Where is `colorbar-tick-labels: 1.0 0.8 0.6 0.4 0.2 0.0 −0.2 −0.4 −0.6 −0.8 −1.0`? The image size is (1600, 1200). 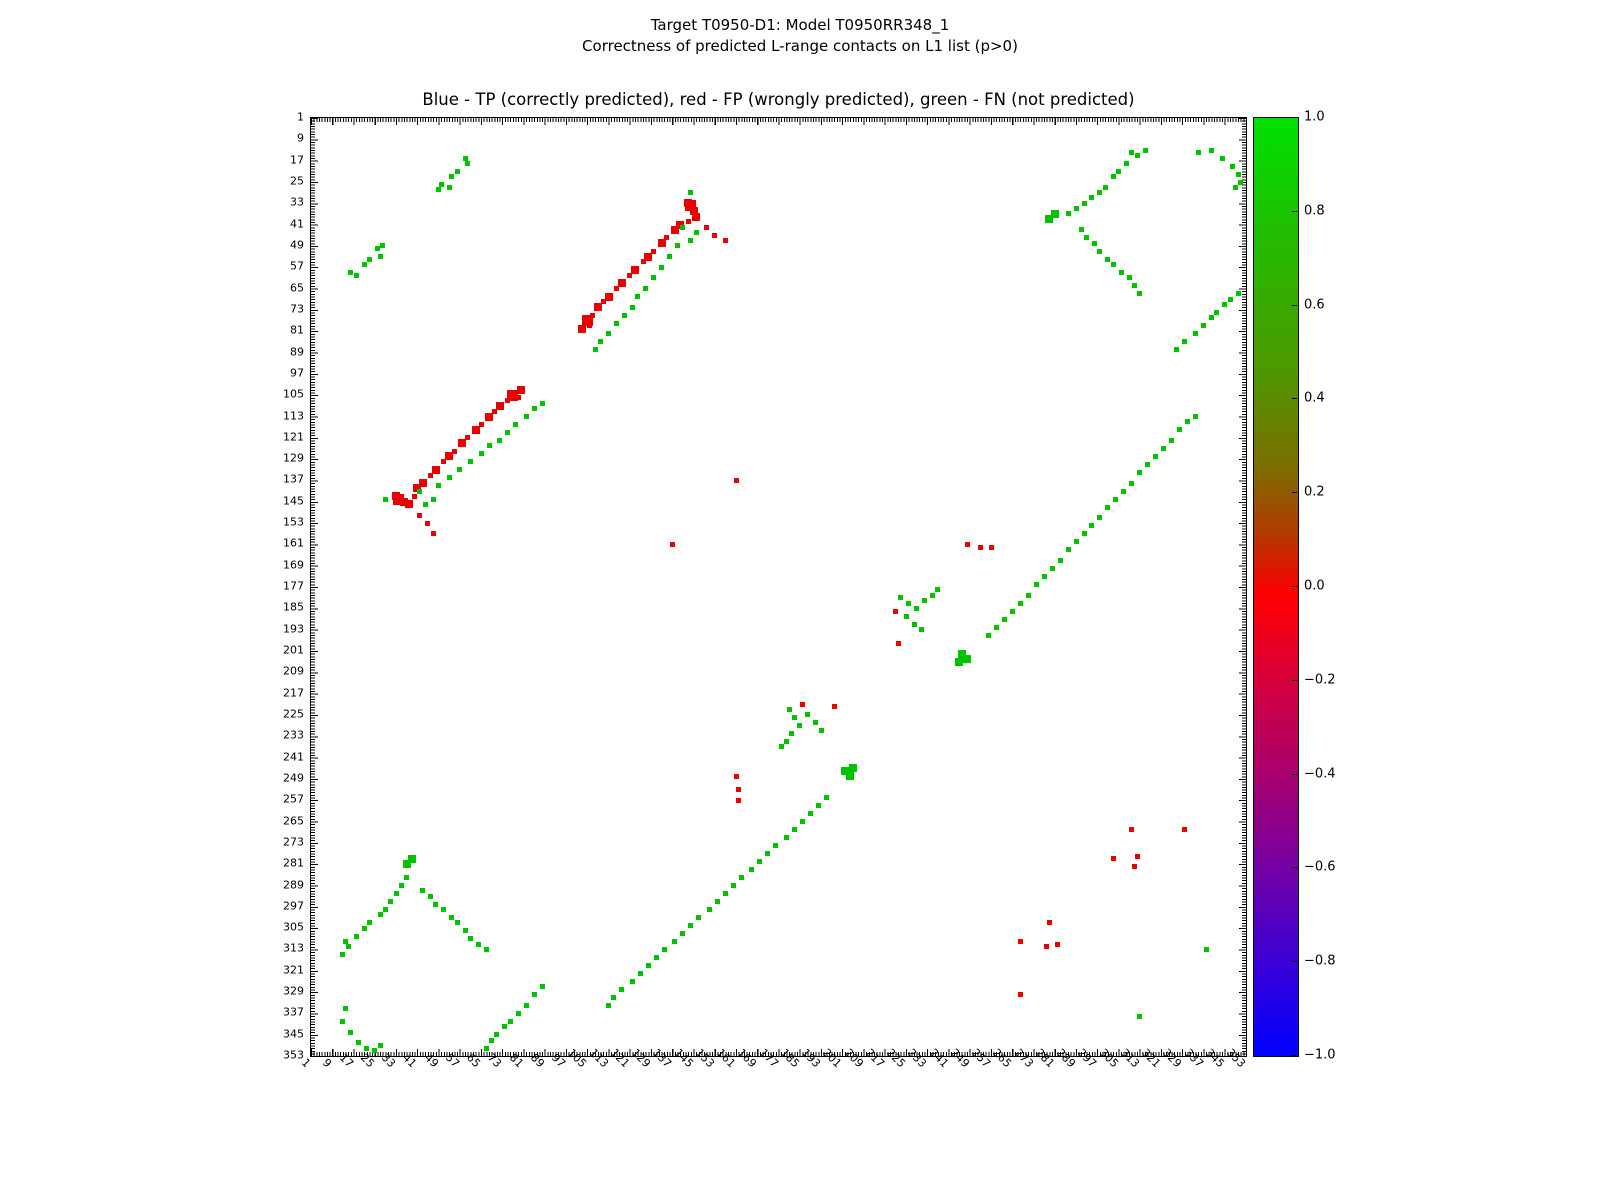 colorbar-tick-labels: 1.0 0.8 0.6 0.4 0.2 0.0 −0.2 −0.4 −0.6 −0.8 −1.0 is located at coordinates (1334, 586).